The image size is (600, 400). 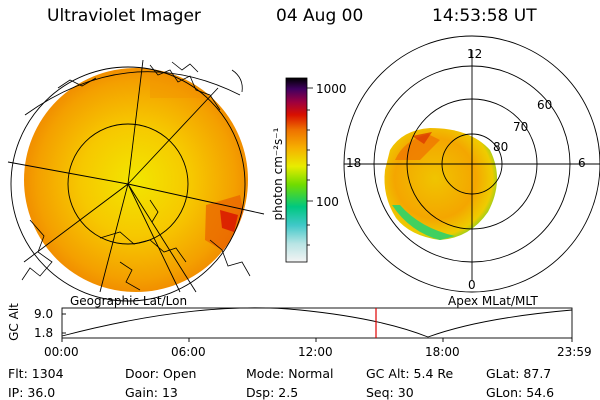 What do you see at coordinates (44, 333) in the screenshot?
I see `altitude-tick-1-8: 1.8` at bounding box center [44, 333].